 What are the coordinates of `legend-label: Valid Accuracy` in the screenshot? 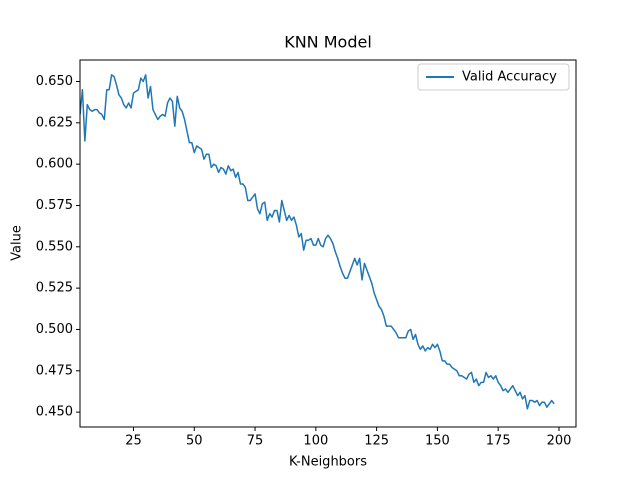 It's located at (509, 77).